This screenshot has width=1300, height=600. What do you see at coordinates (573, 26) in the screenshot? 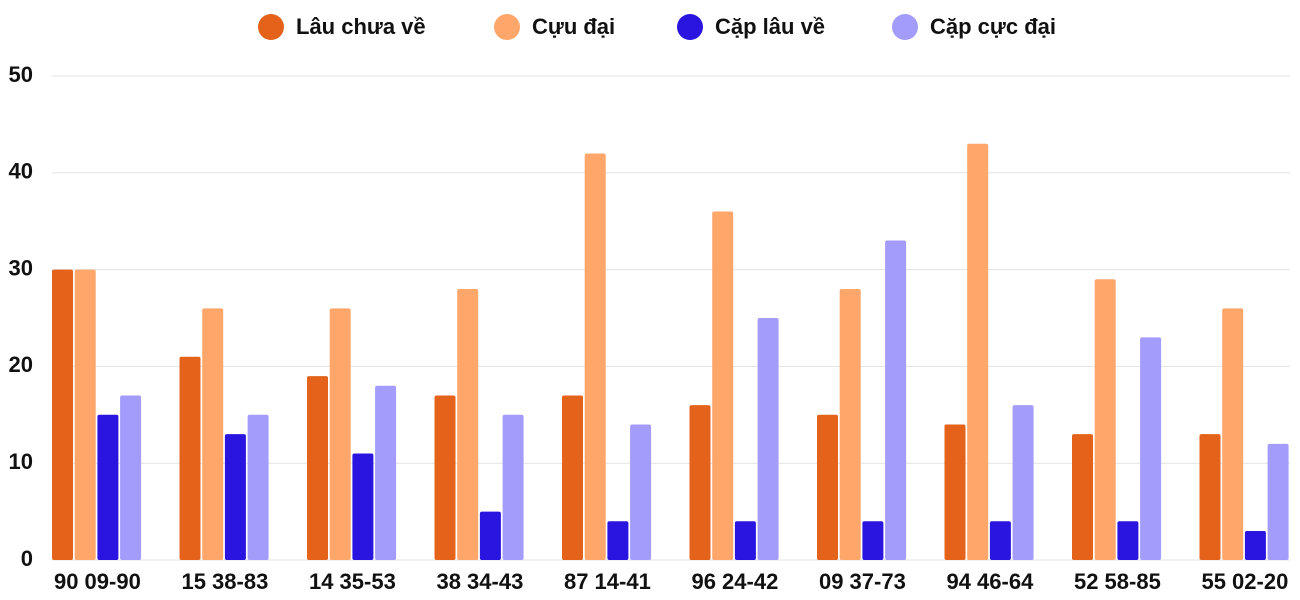
I see `legend-label: Cựu đại` at bounding box center [573, 26].